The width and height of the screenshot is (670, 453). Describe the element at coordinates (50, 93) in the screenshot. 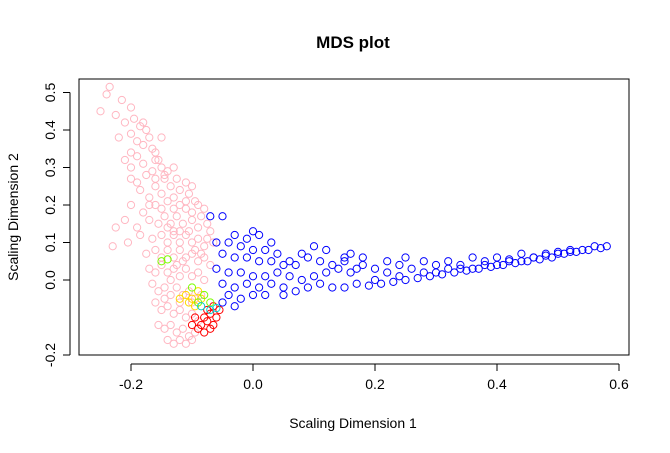

I see `y-tick-label: 0.5` at that location.